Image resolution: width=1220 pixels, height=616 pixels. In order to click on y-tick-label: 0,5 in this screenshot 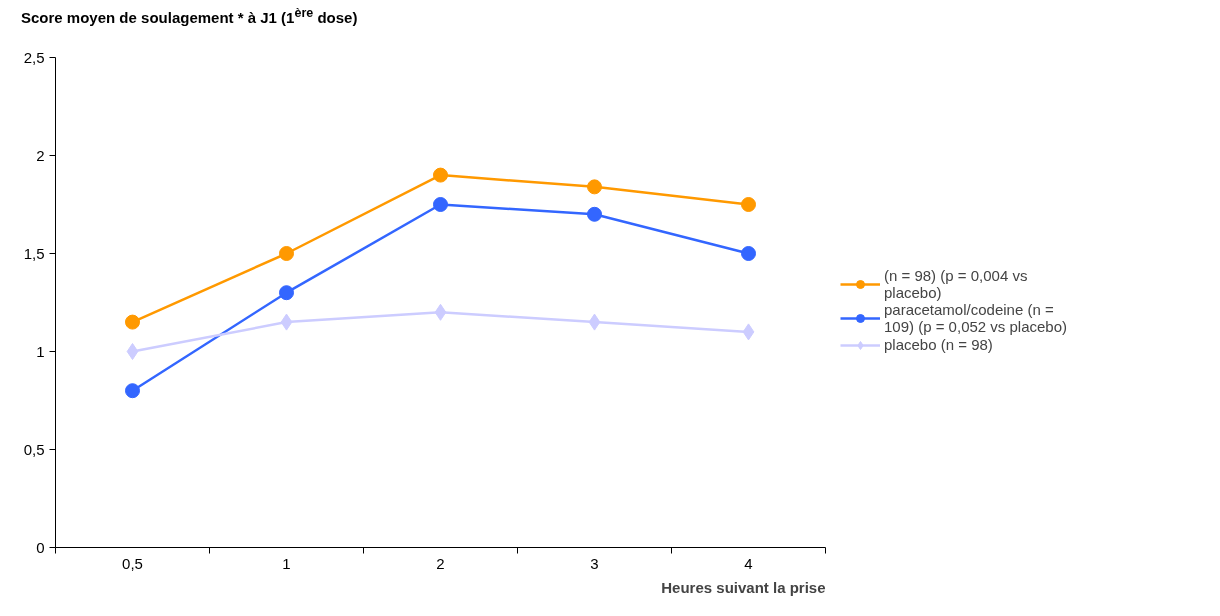, I will do `click(34, 449)`.